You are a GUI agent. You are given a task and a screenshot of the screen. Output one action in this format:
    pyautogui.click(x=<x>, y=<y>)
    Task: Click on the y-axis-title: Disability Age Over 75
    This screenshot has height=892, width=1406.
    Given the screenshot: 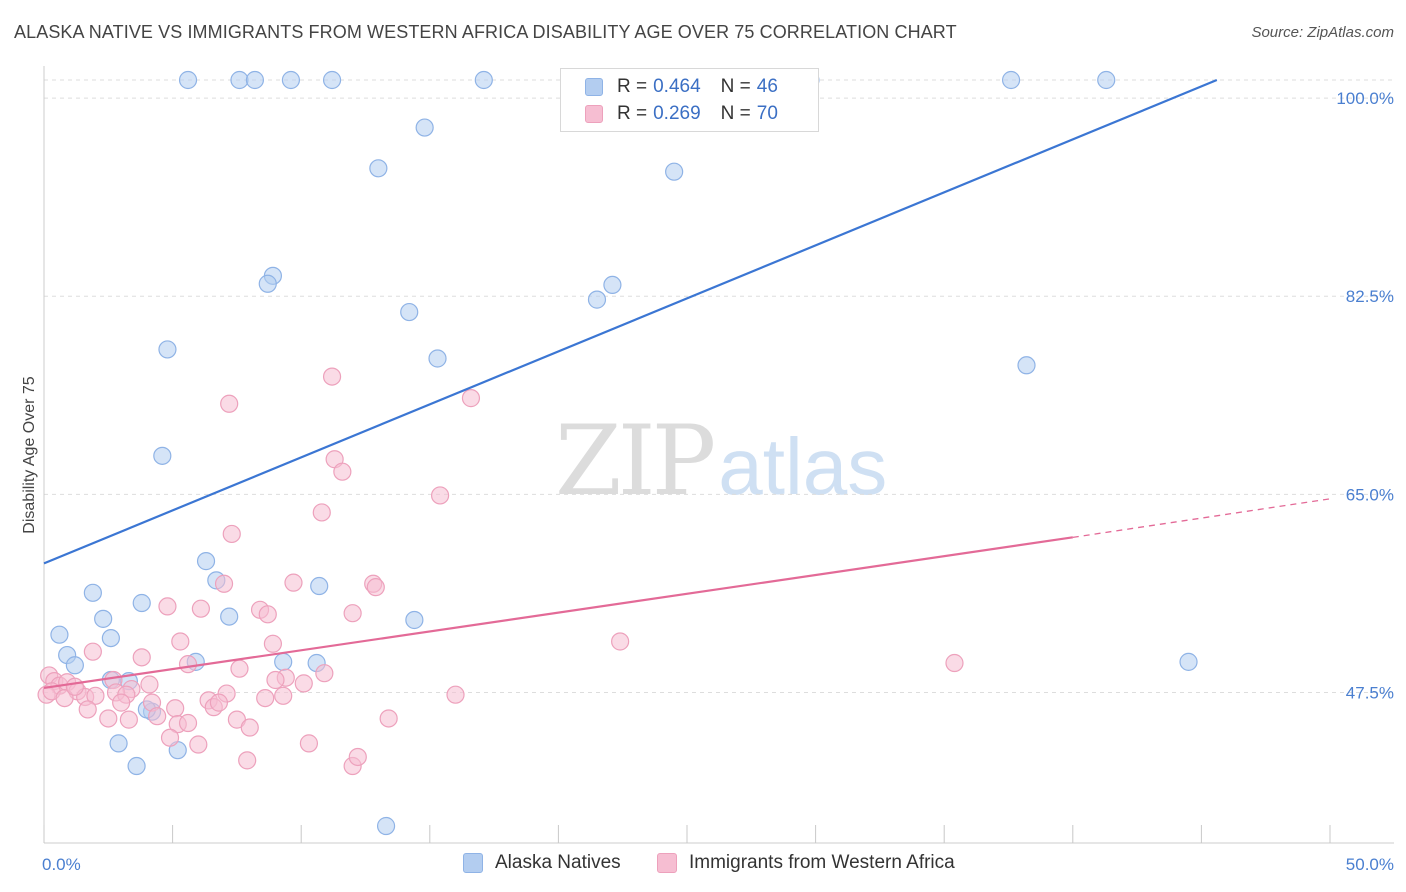 What is the action you would take?
    pyautogui.click(x=29, y=455)
    